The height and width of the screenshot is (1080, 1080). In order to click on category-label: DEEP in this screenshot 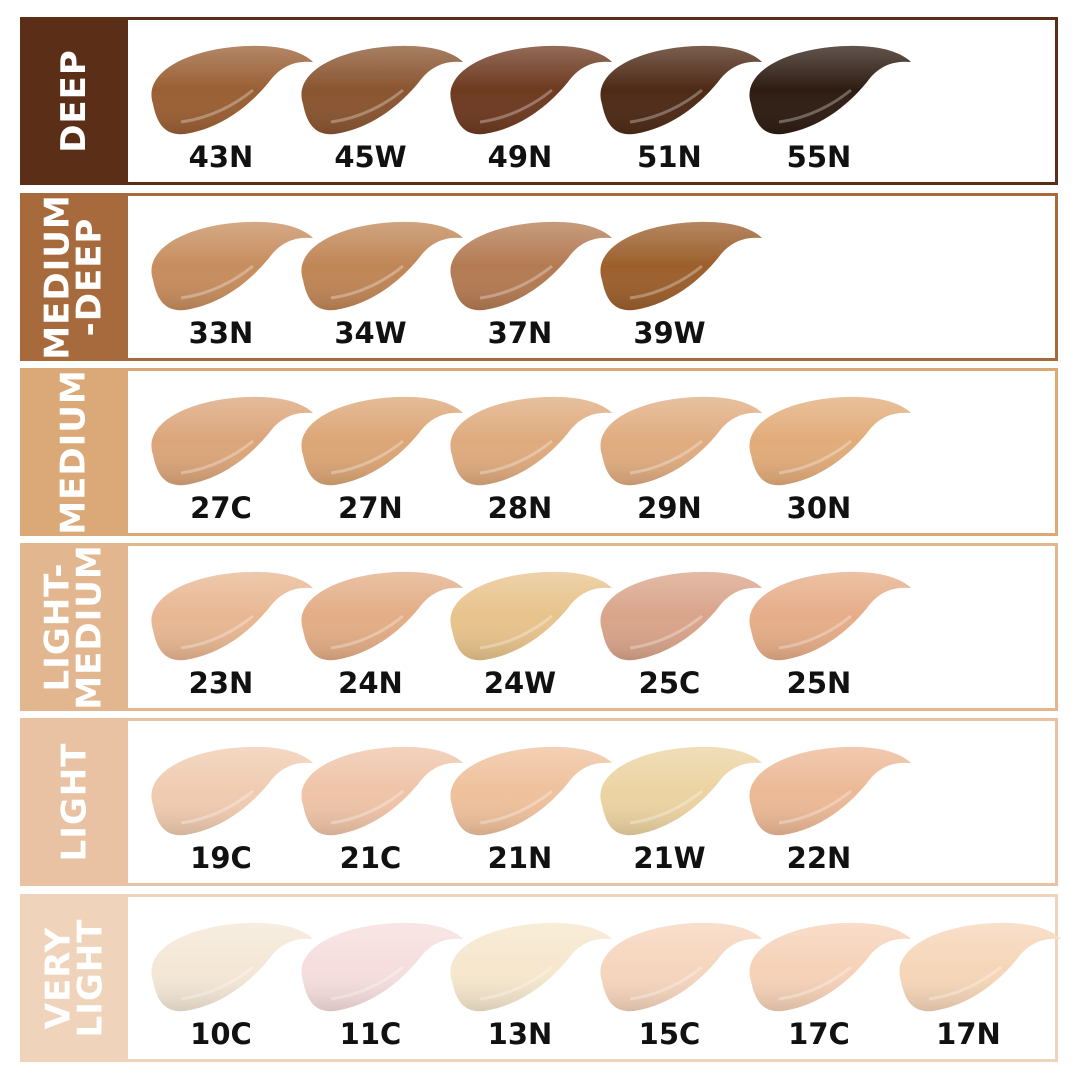, I will do `click(74, 101)`.